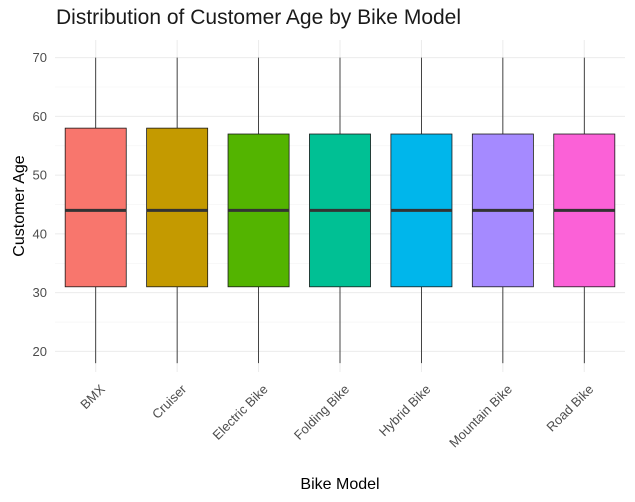 The image size is (635, 502). I want to click on y-tick-label: 70, so click(40, 57).